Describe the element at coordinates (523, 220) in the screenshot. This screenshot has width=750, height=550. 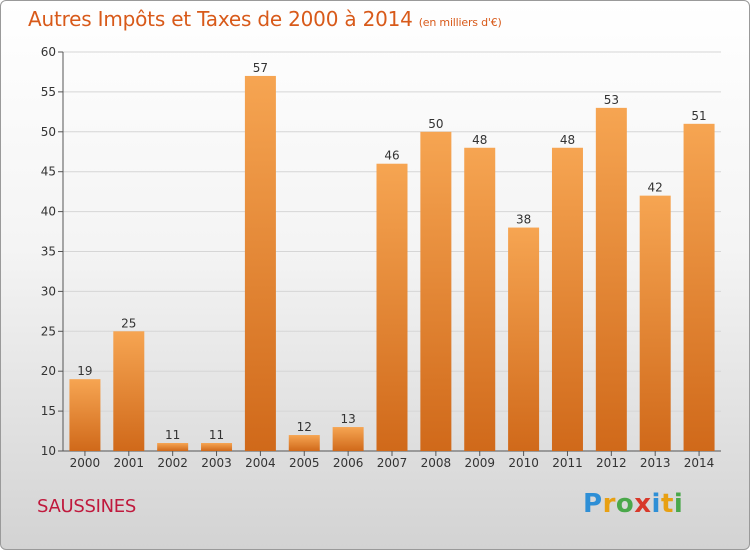
I see `data-label: 38` at that location.